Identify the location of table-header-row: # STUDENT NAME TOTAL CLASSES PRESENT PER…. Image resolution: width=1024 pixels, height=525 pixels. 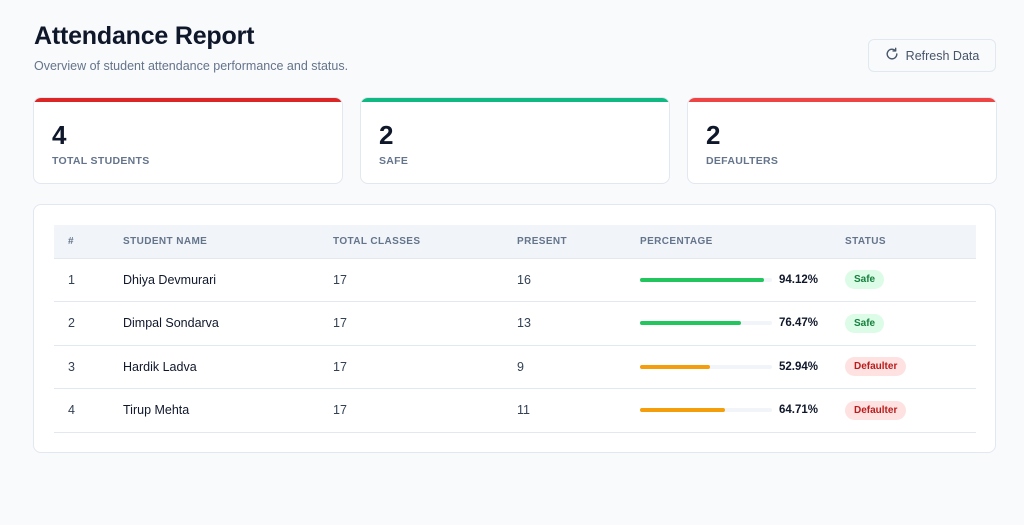
(515, 242).